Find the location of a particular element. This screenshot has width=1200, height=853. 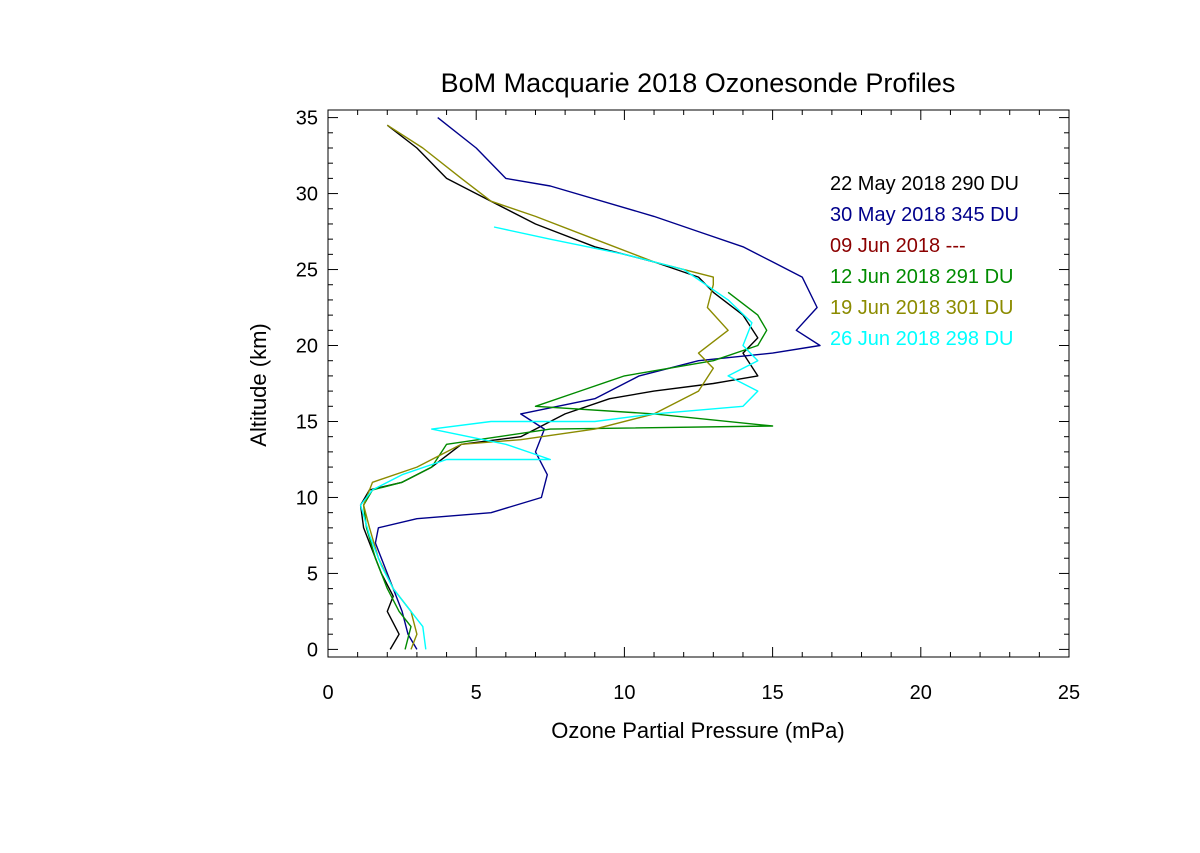

y-tick-label: 10 is located at coordinates (307, 498).